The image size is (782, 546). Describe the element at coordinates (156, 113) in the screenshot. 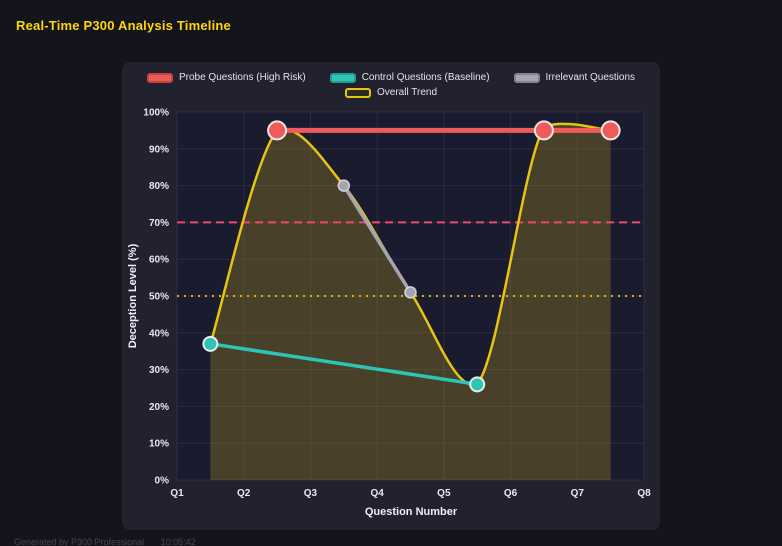

I see `y-tick-label: 100%` at that location.